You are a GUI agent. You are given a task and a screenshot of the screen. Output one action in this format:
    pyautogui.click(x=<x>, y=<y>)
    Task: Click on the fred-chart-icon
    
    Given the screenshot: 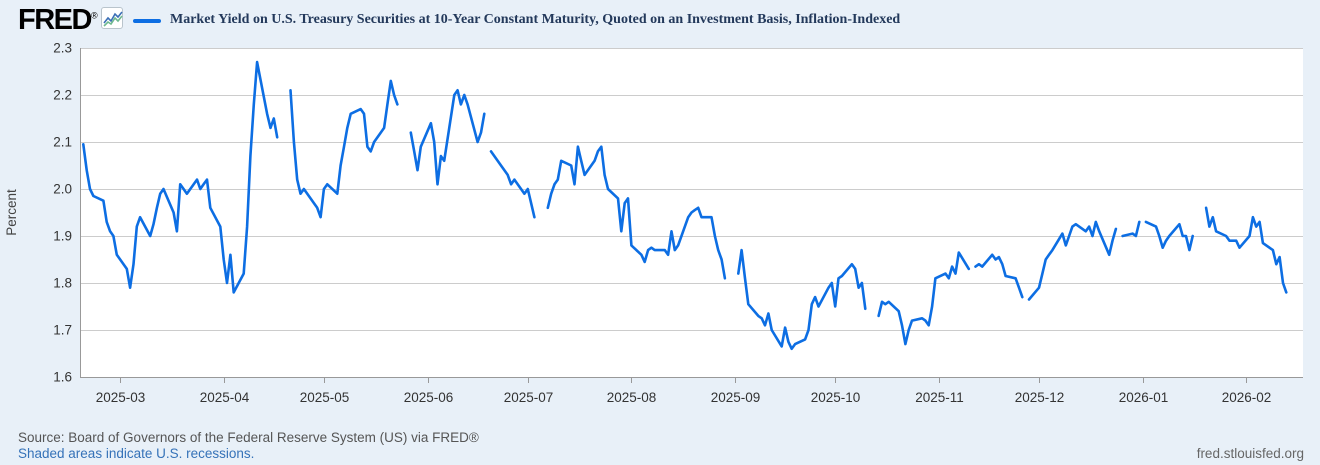 What is the action you would take?
    pyautogui.click(x=112, y=18)
    